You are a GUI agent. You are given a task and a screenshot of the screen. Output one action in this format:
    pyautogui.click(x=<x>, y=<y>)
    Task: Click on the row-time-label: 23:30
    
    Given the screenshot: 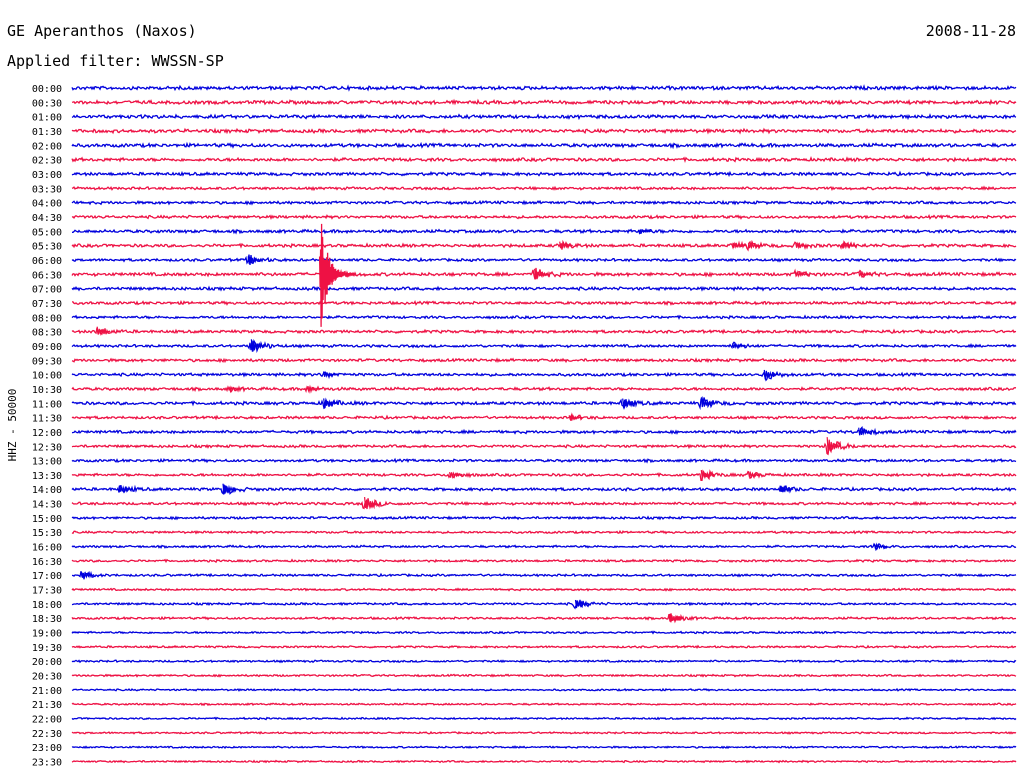 What is the action you would take?
    pyautogui.click(x=47, y=763)
    